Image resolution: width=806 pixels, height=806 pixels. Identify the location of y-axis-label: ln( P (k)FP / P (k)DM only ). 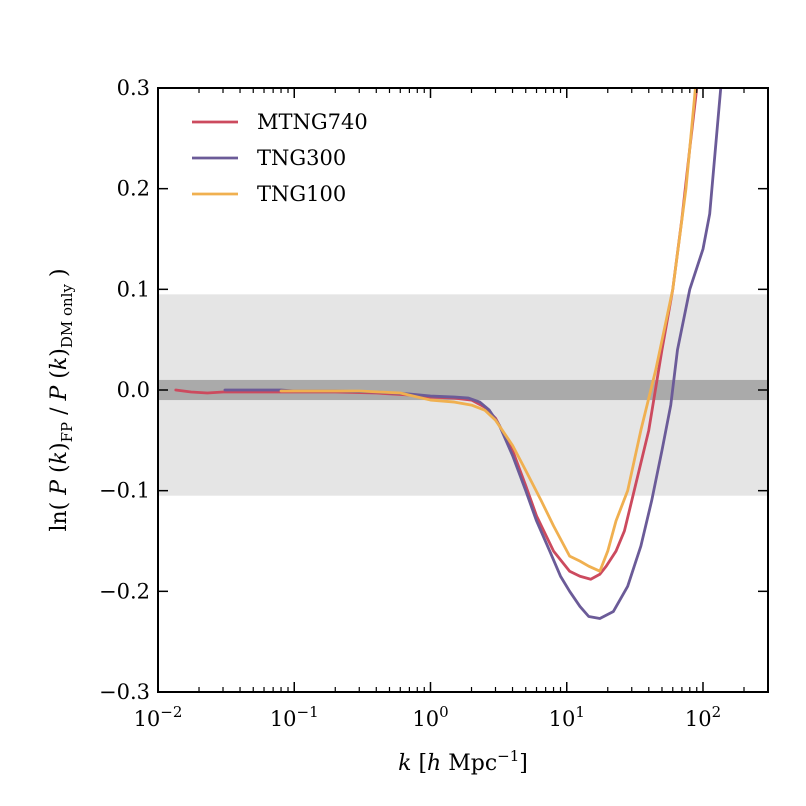
(61, 399).